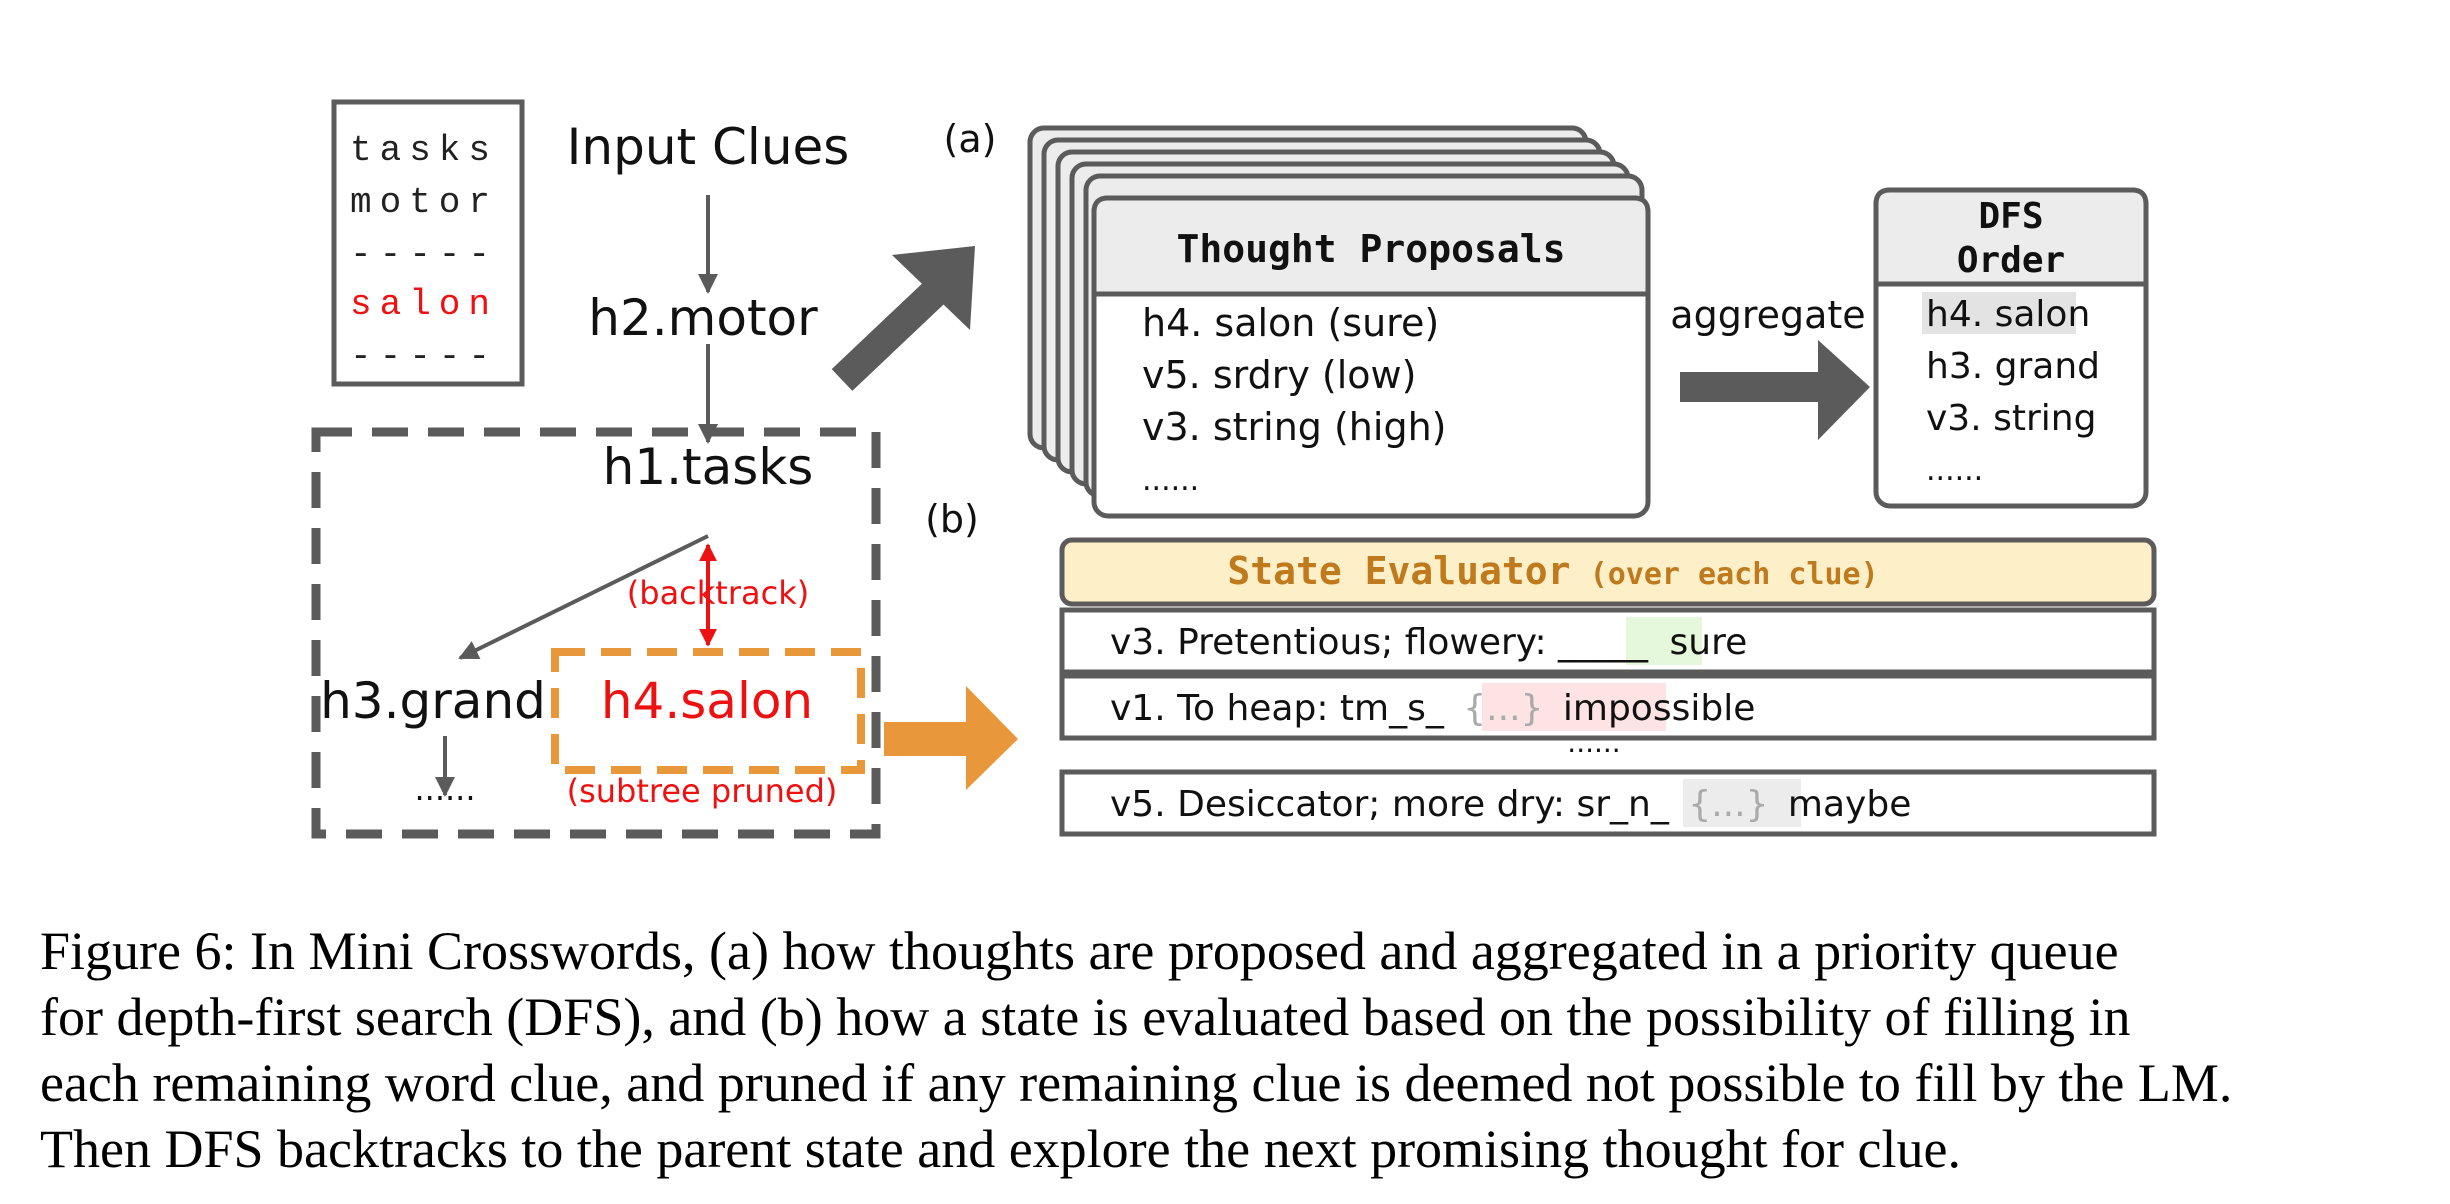  I want to click on proposals-title: Thought Proposals, so click(1371, 249).